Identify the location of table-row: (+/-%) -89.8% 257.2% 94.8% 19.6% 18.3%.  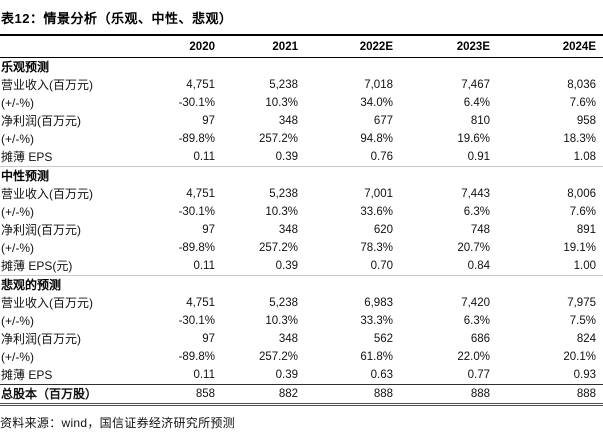
(301, 139).